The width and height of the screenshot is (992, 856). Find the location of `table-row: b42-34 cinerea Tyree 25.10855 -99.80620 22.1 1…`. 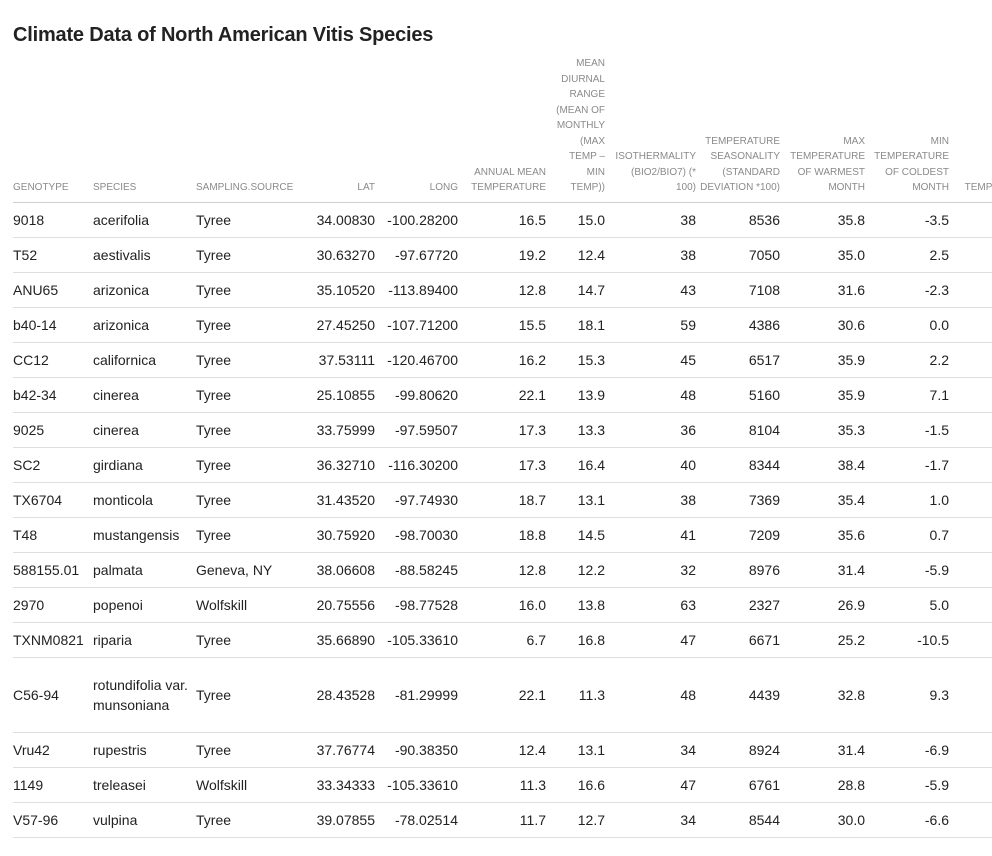

table-row: b42-34 cinerea Tyree 25.10855 -99.80620 22.1 1… is located at coordinates (502, 395).